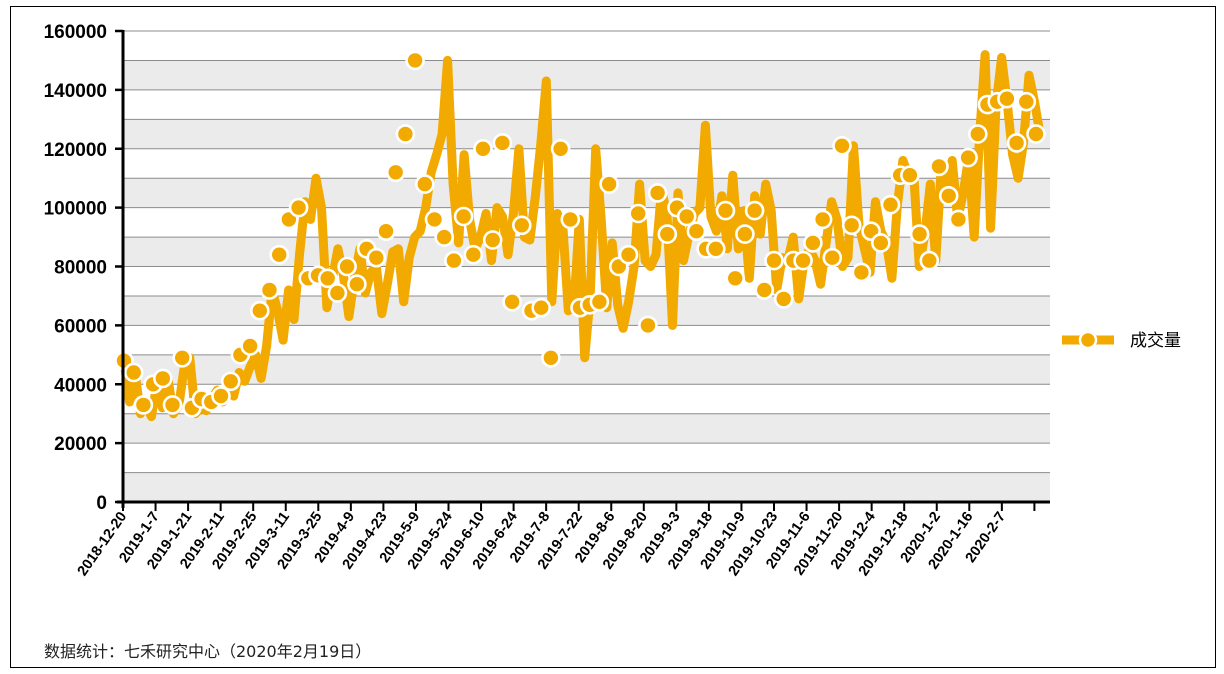 This screenshot has height=674, width=1224. What do you see at coordinates (101, 503) in the screenshot?
I see `y-tick-label: 0` at bounding box center [101, 503].